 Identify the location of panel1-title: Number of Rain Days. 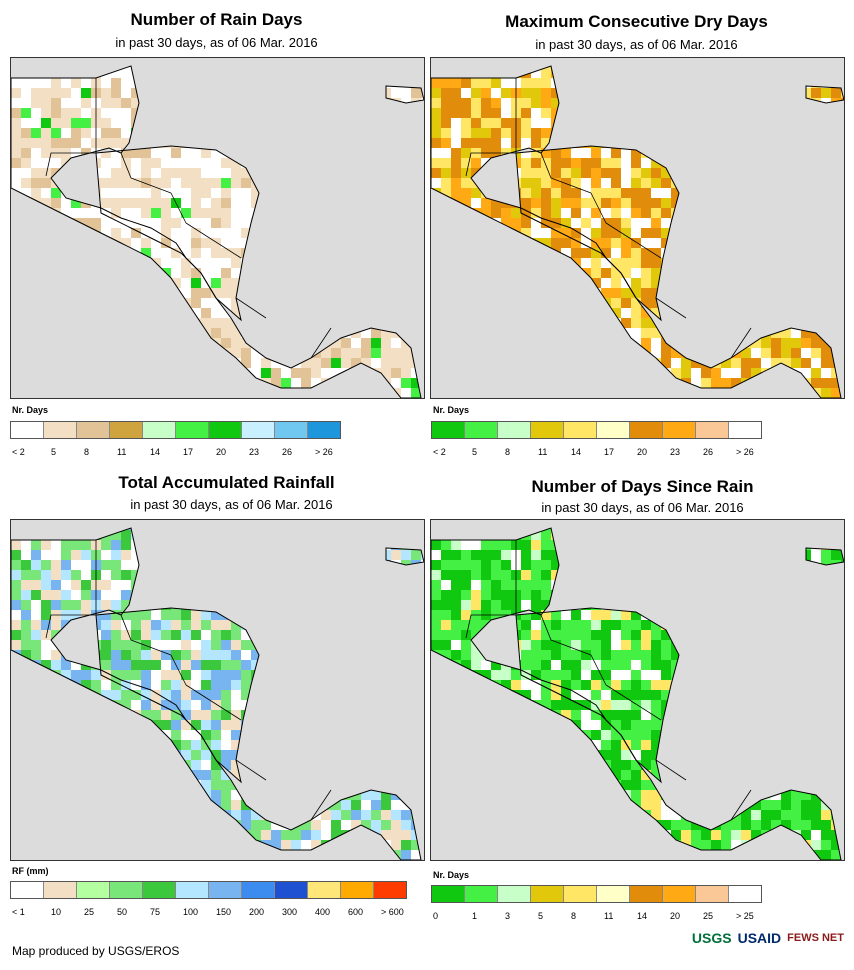
(216, 19).